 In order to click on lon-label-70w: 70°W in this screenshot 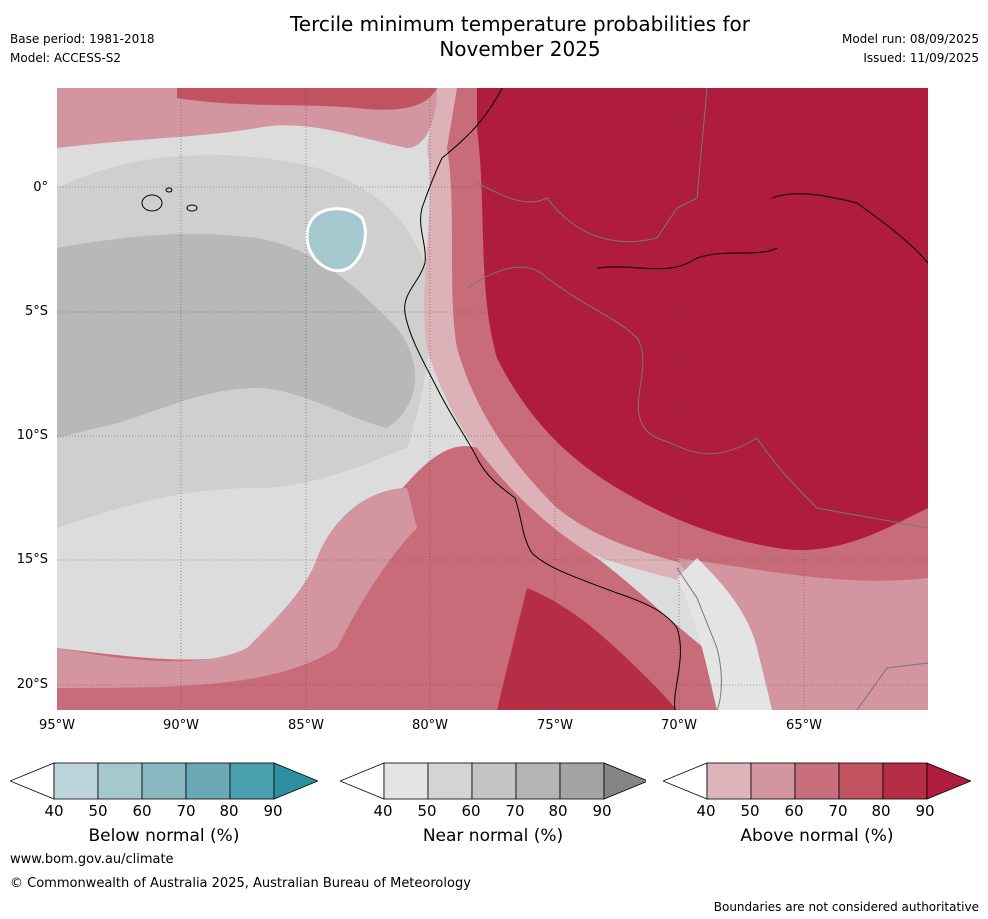, I will do `click(679, 725)`.